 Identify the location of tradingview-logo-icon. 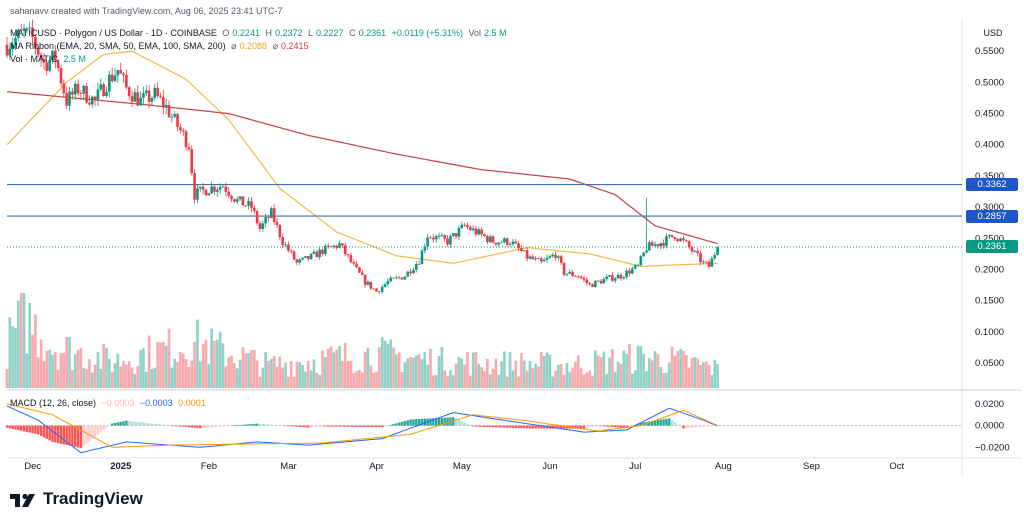
(22, 500).